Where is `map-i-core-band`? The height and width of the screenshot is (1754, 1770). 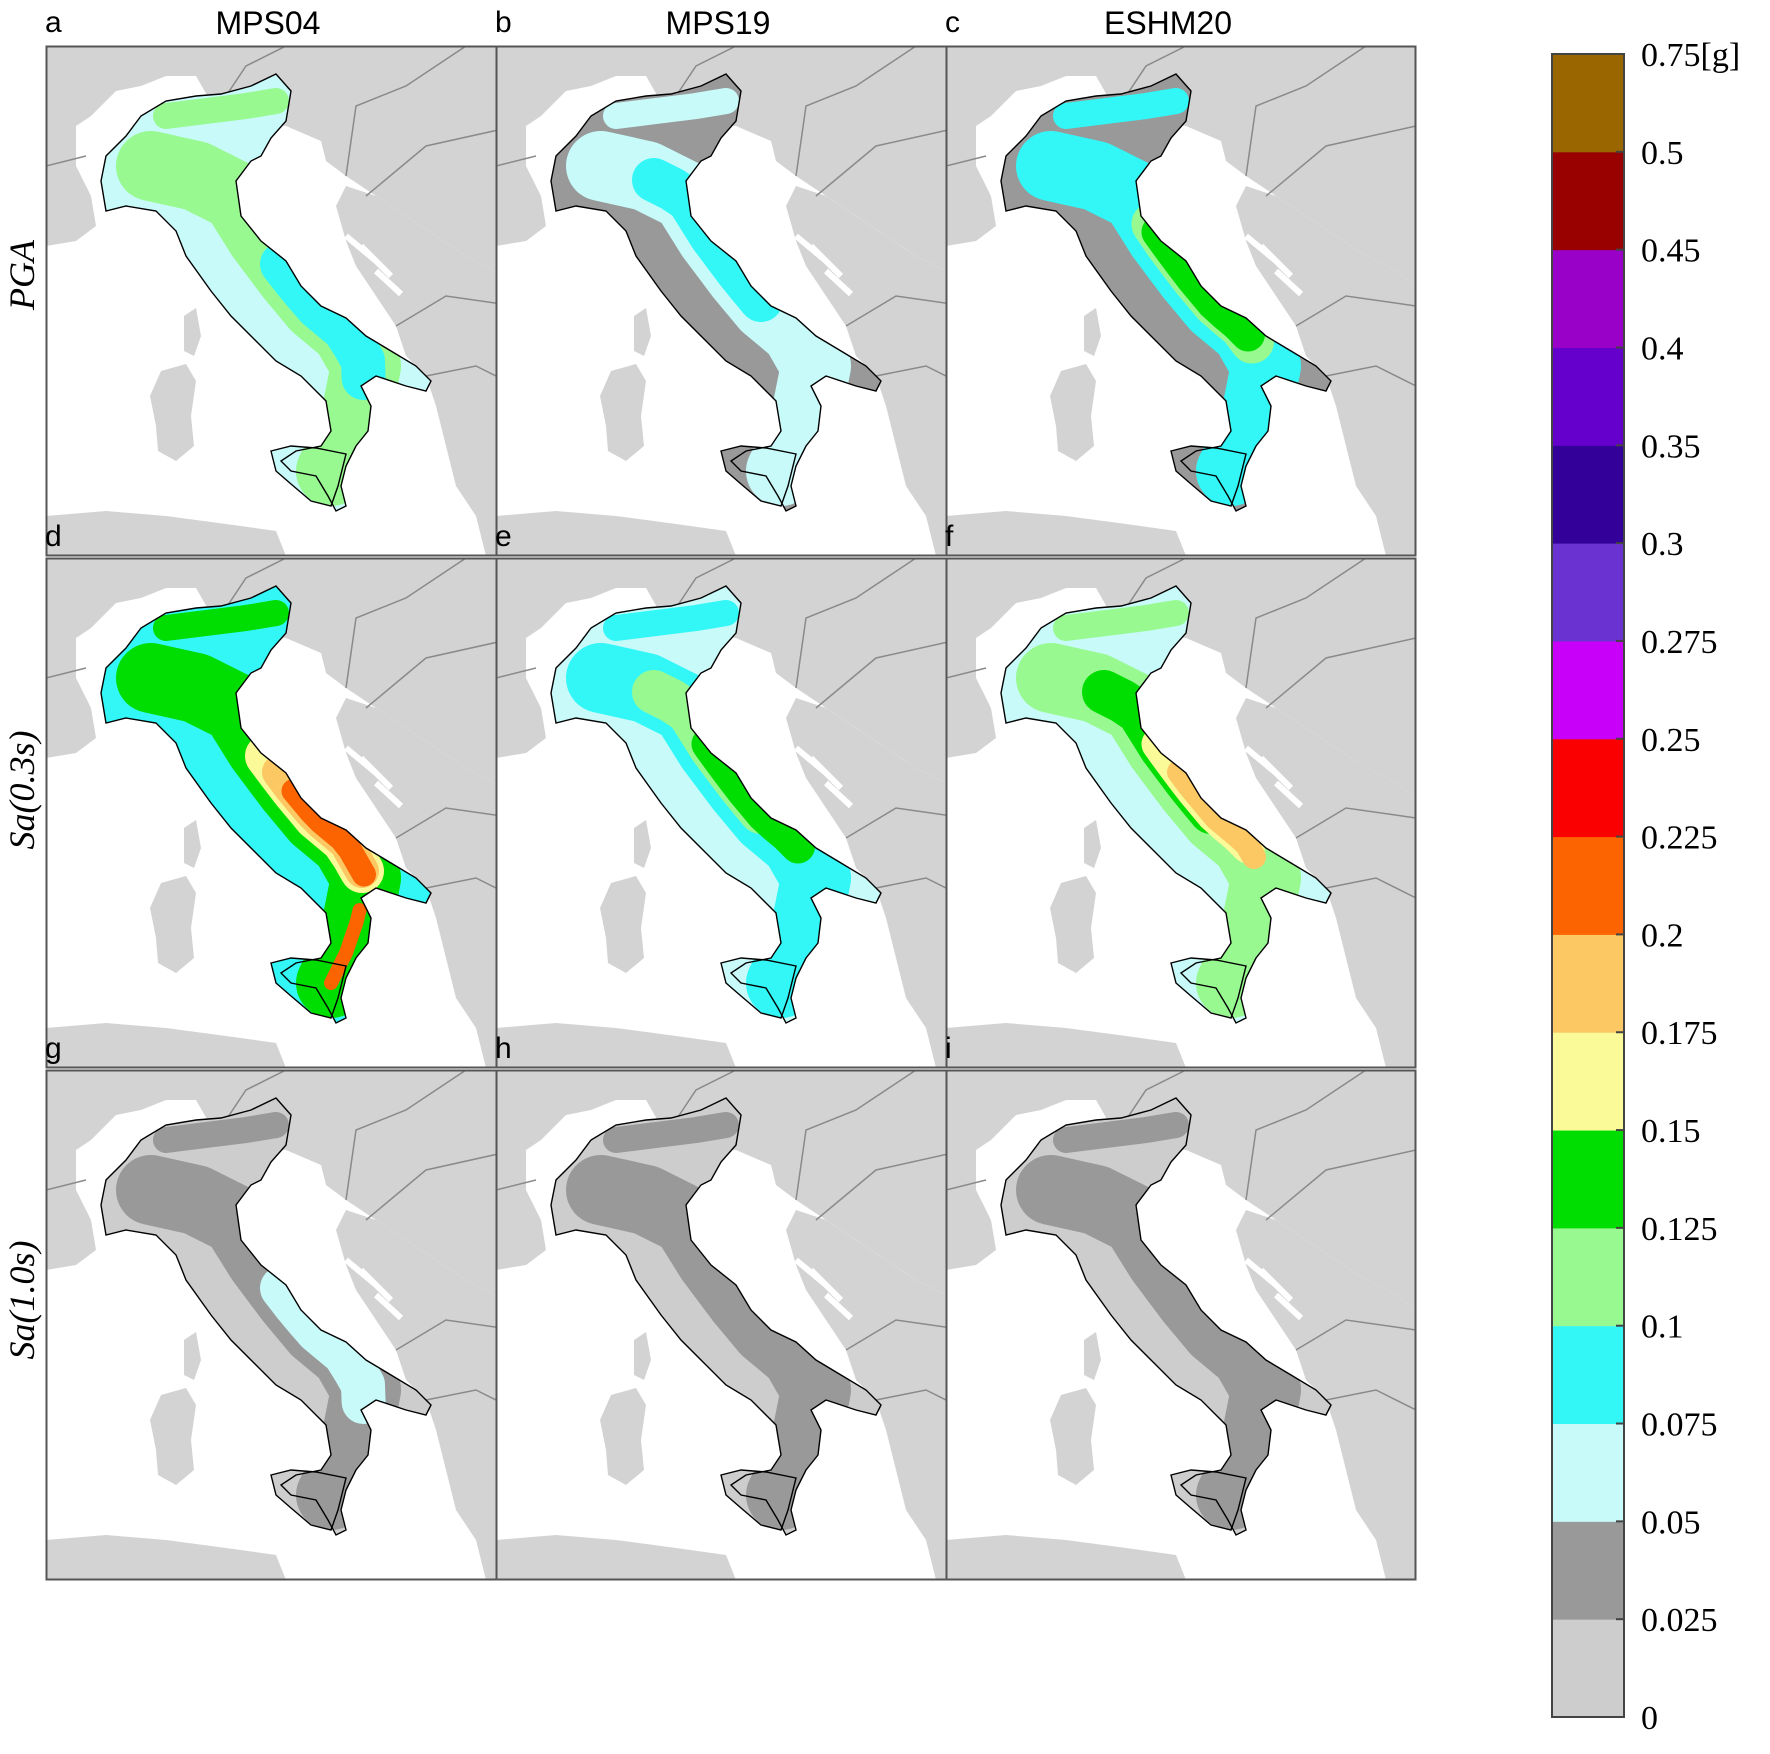
map-i-core-band is located at coordinates (1158, 1342).